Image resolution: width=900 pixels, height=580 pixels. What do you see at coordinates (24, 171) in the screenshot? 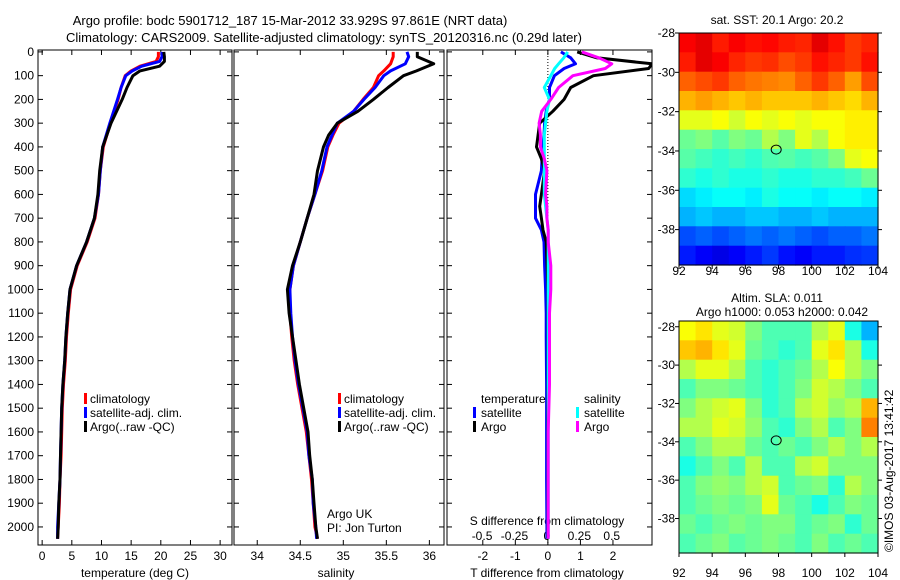
I see `depth-tick-label: 500` at bounding box center [24, 171].